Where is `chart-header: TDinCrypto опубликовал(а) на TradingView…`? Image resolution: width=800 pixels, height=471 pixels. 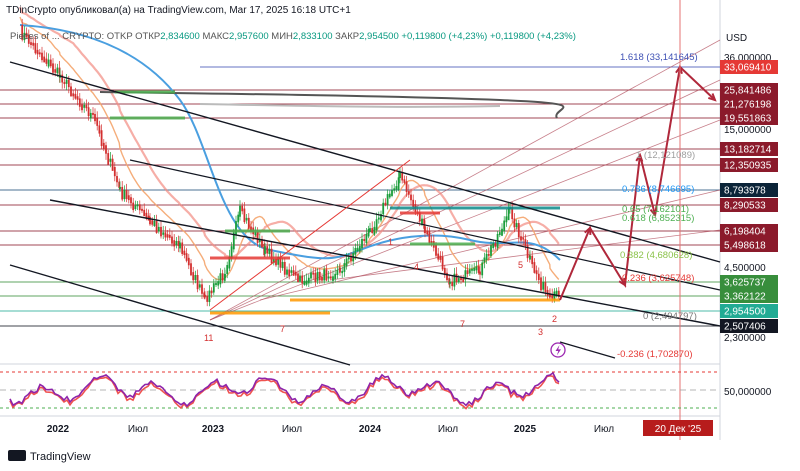
chart-header: TDinCrypto опубликовал(а) на TradingView… is located at coordinates (360, 15).